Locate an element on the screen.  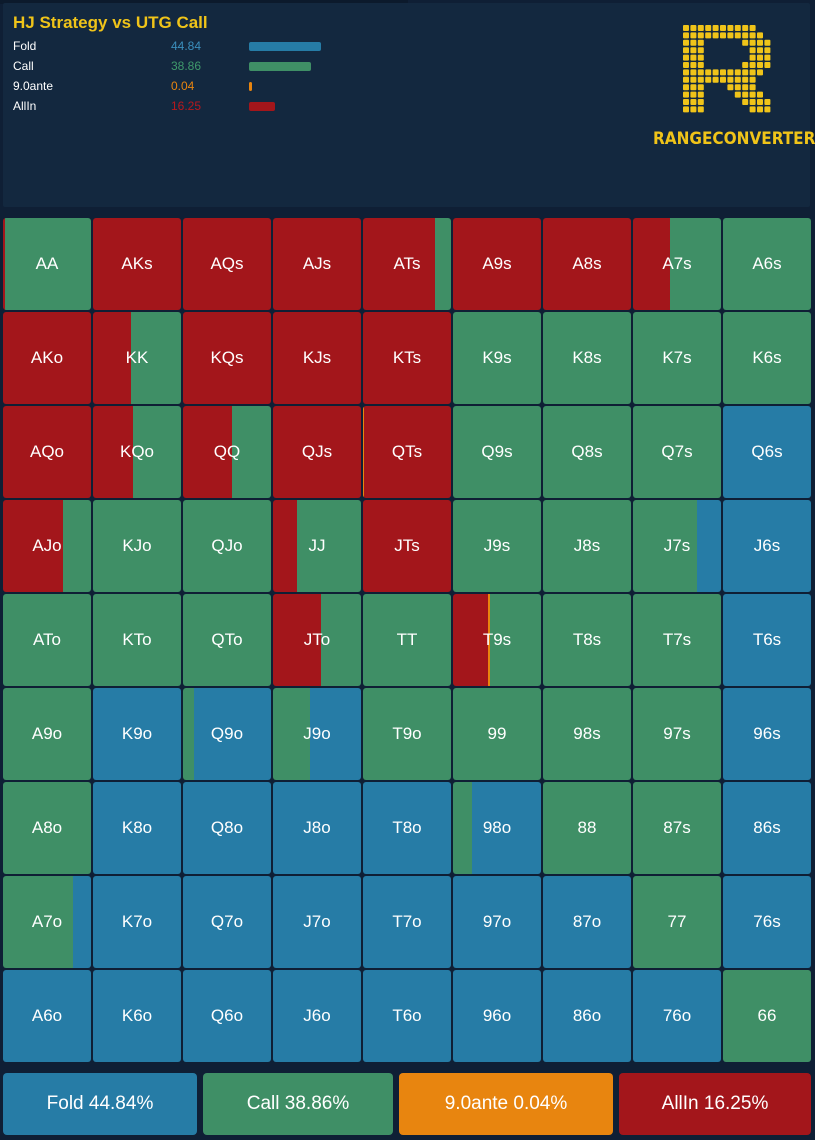
hand-cell-j8o: J8o is located at coordinates (317, 828).